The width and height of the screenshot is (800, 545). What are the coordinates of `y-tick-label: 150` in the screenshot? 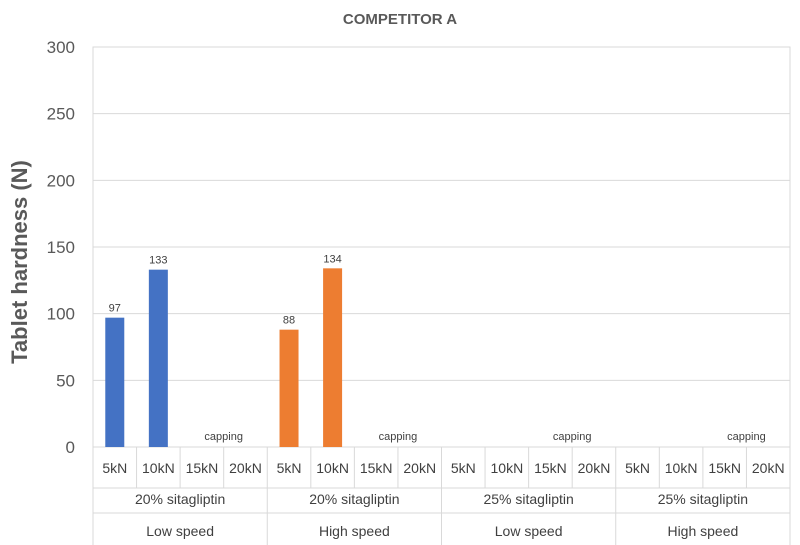 It's located at (61, 247).